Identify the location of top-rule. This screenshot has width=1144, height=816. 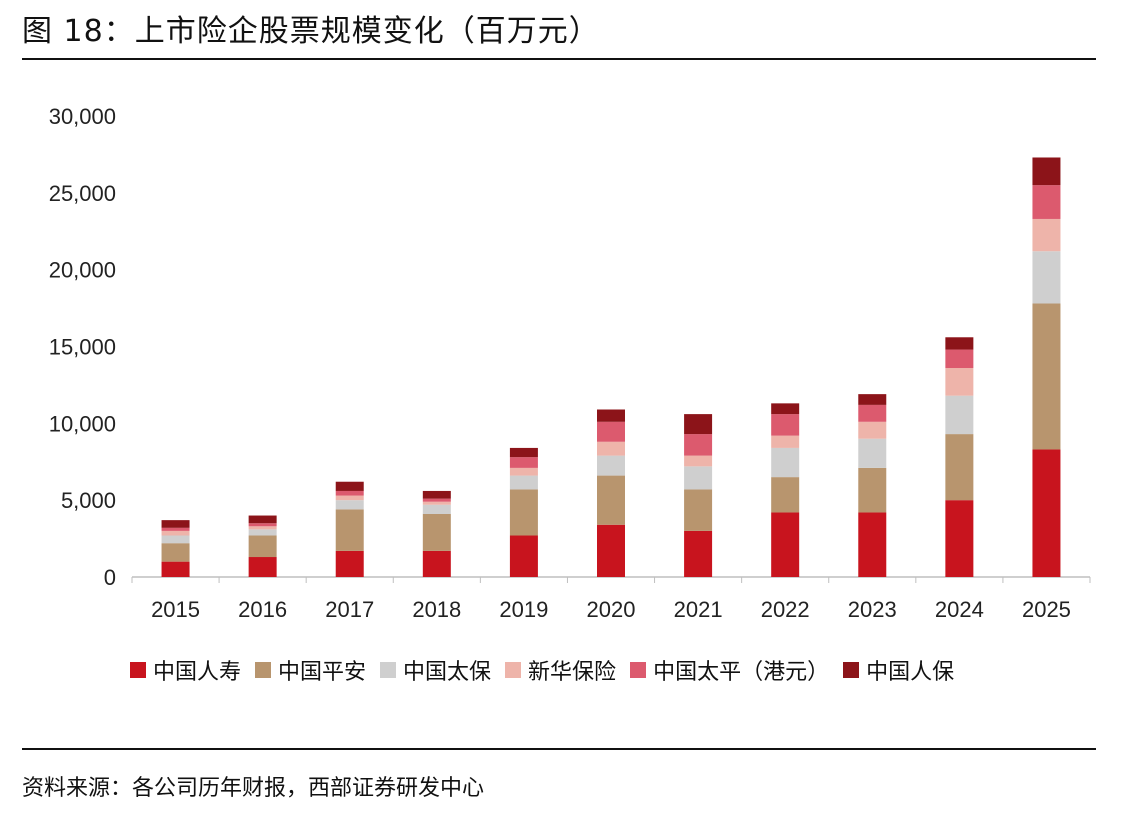
(559, 59).